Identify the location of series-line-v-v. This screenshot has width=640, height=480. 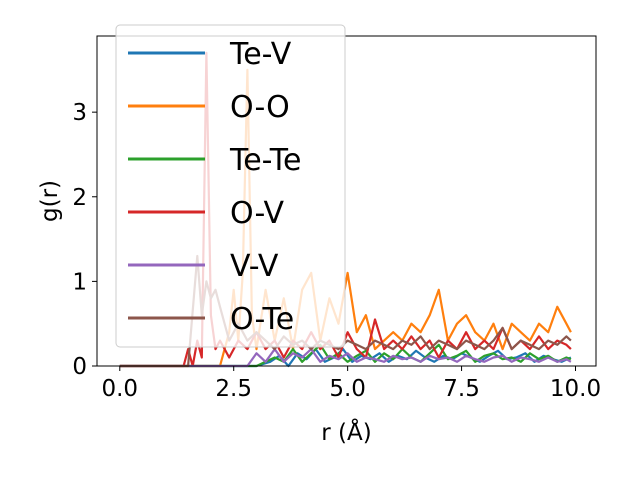
(345, 358).